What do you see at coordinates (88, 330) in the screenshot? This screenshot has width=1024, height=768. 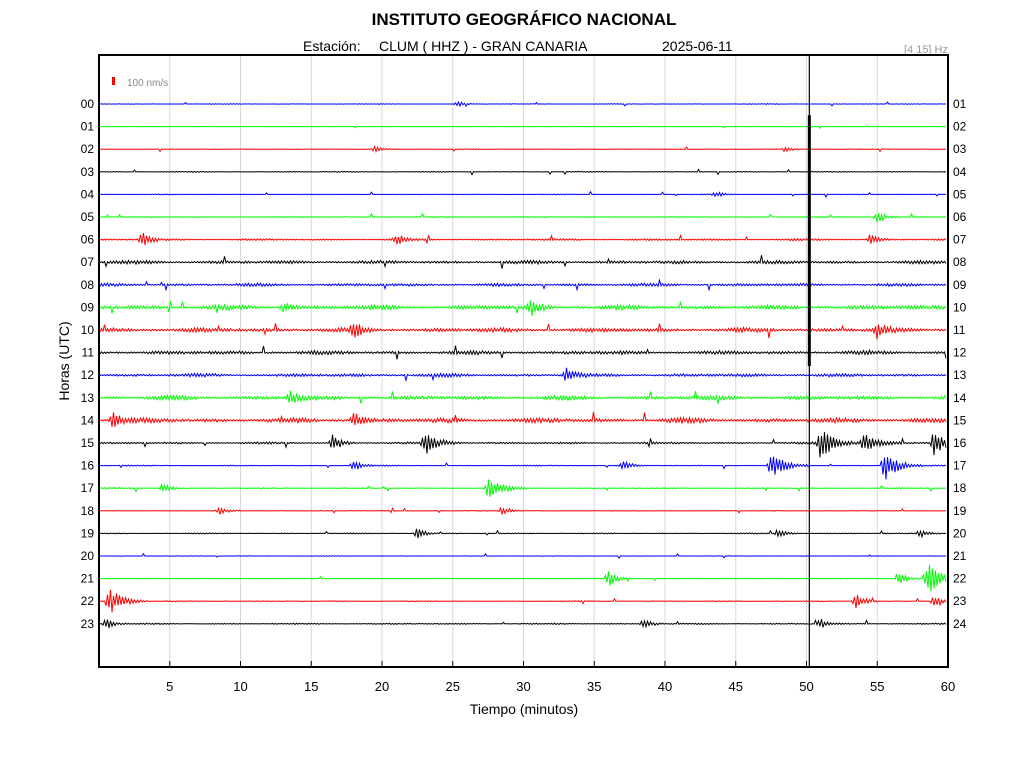 I see `hour-label-left-10: 10` at bounding box center [88, 330].